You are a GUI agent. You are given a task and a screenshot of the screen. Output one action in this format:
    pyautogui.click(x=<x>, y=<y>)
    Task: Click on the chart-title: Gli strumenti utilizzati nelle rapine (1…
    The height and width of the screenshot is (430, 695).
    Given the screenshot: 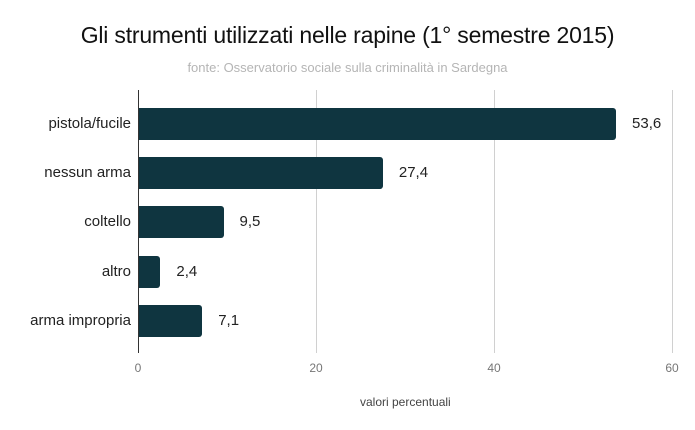 What is the action you would take?
    pyautogui.click(x=347, y=35)
    